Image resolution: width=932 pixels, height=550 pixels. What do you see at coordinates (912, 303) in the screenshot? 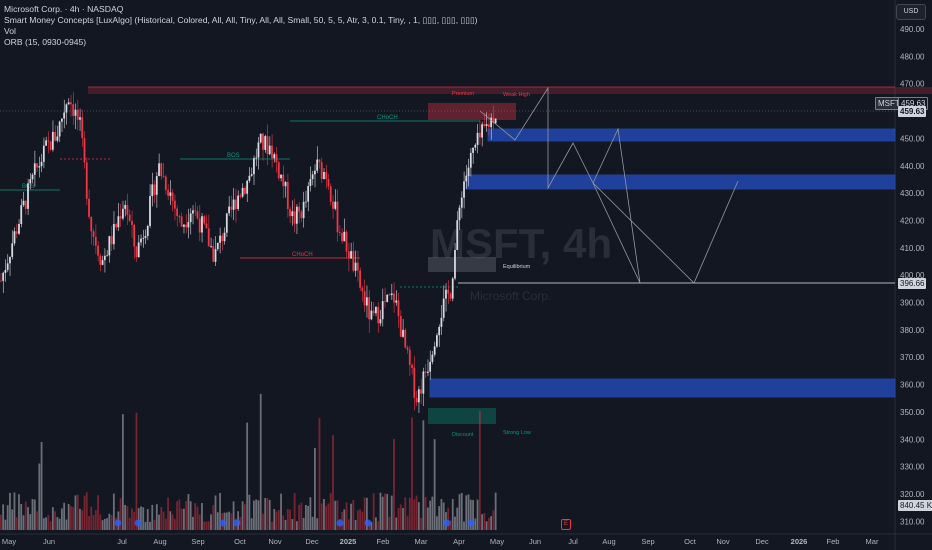
I see `y-tick-label: 390.00` at bounding box center [912, 303].